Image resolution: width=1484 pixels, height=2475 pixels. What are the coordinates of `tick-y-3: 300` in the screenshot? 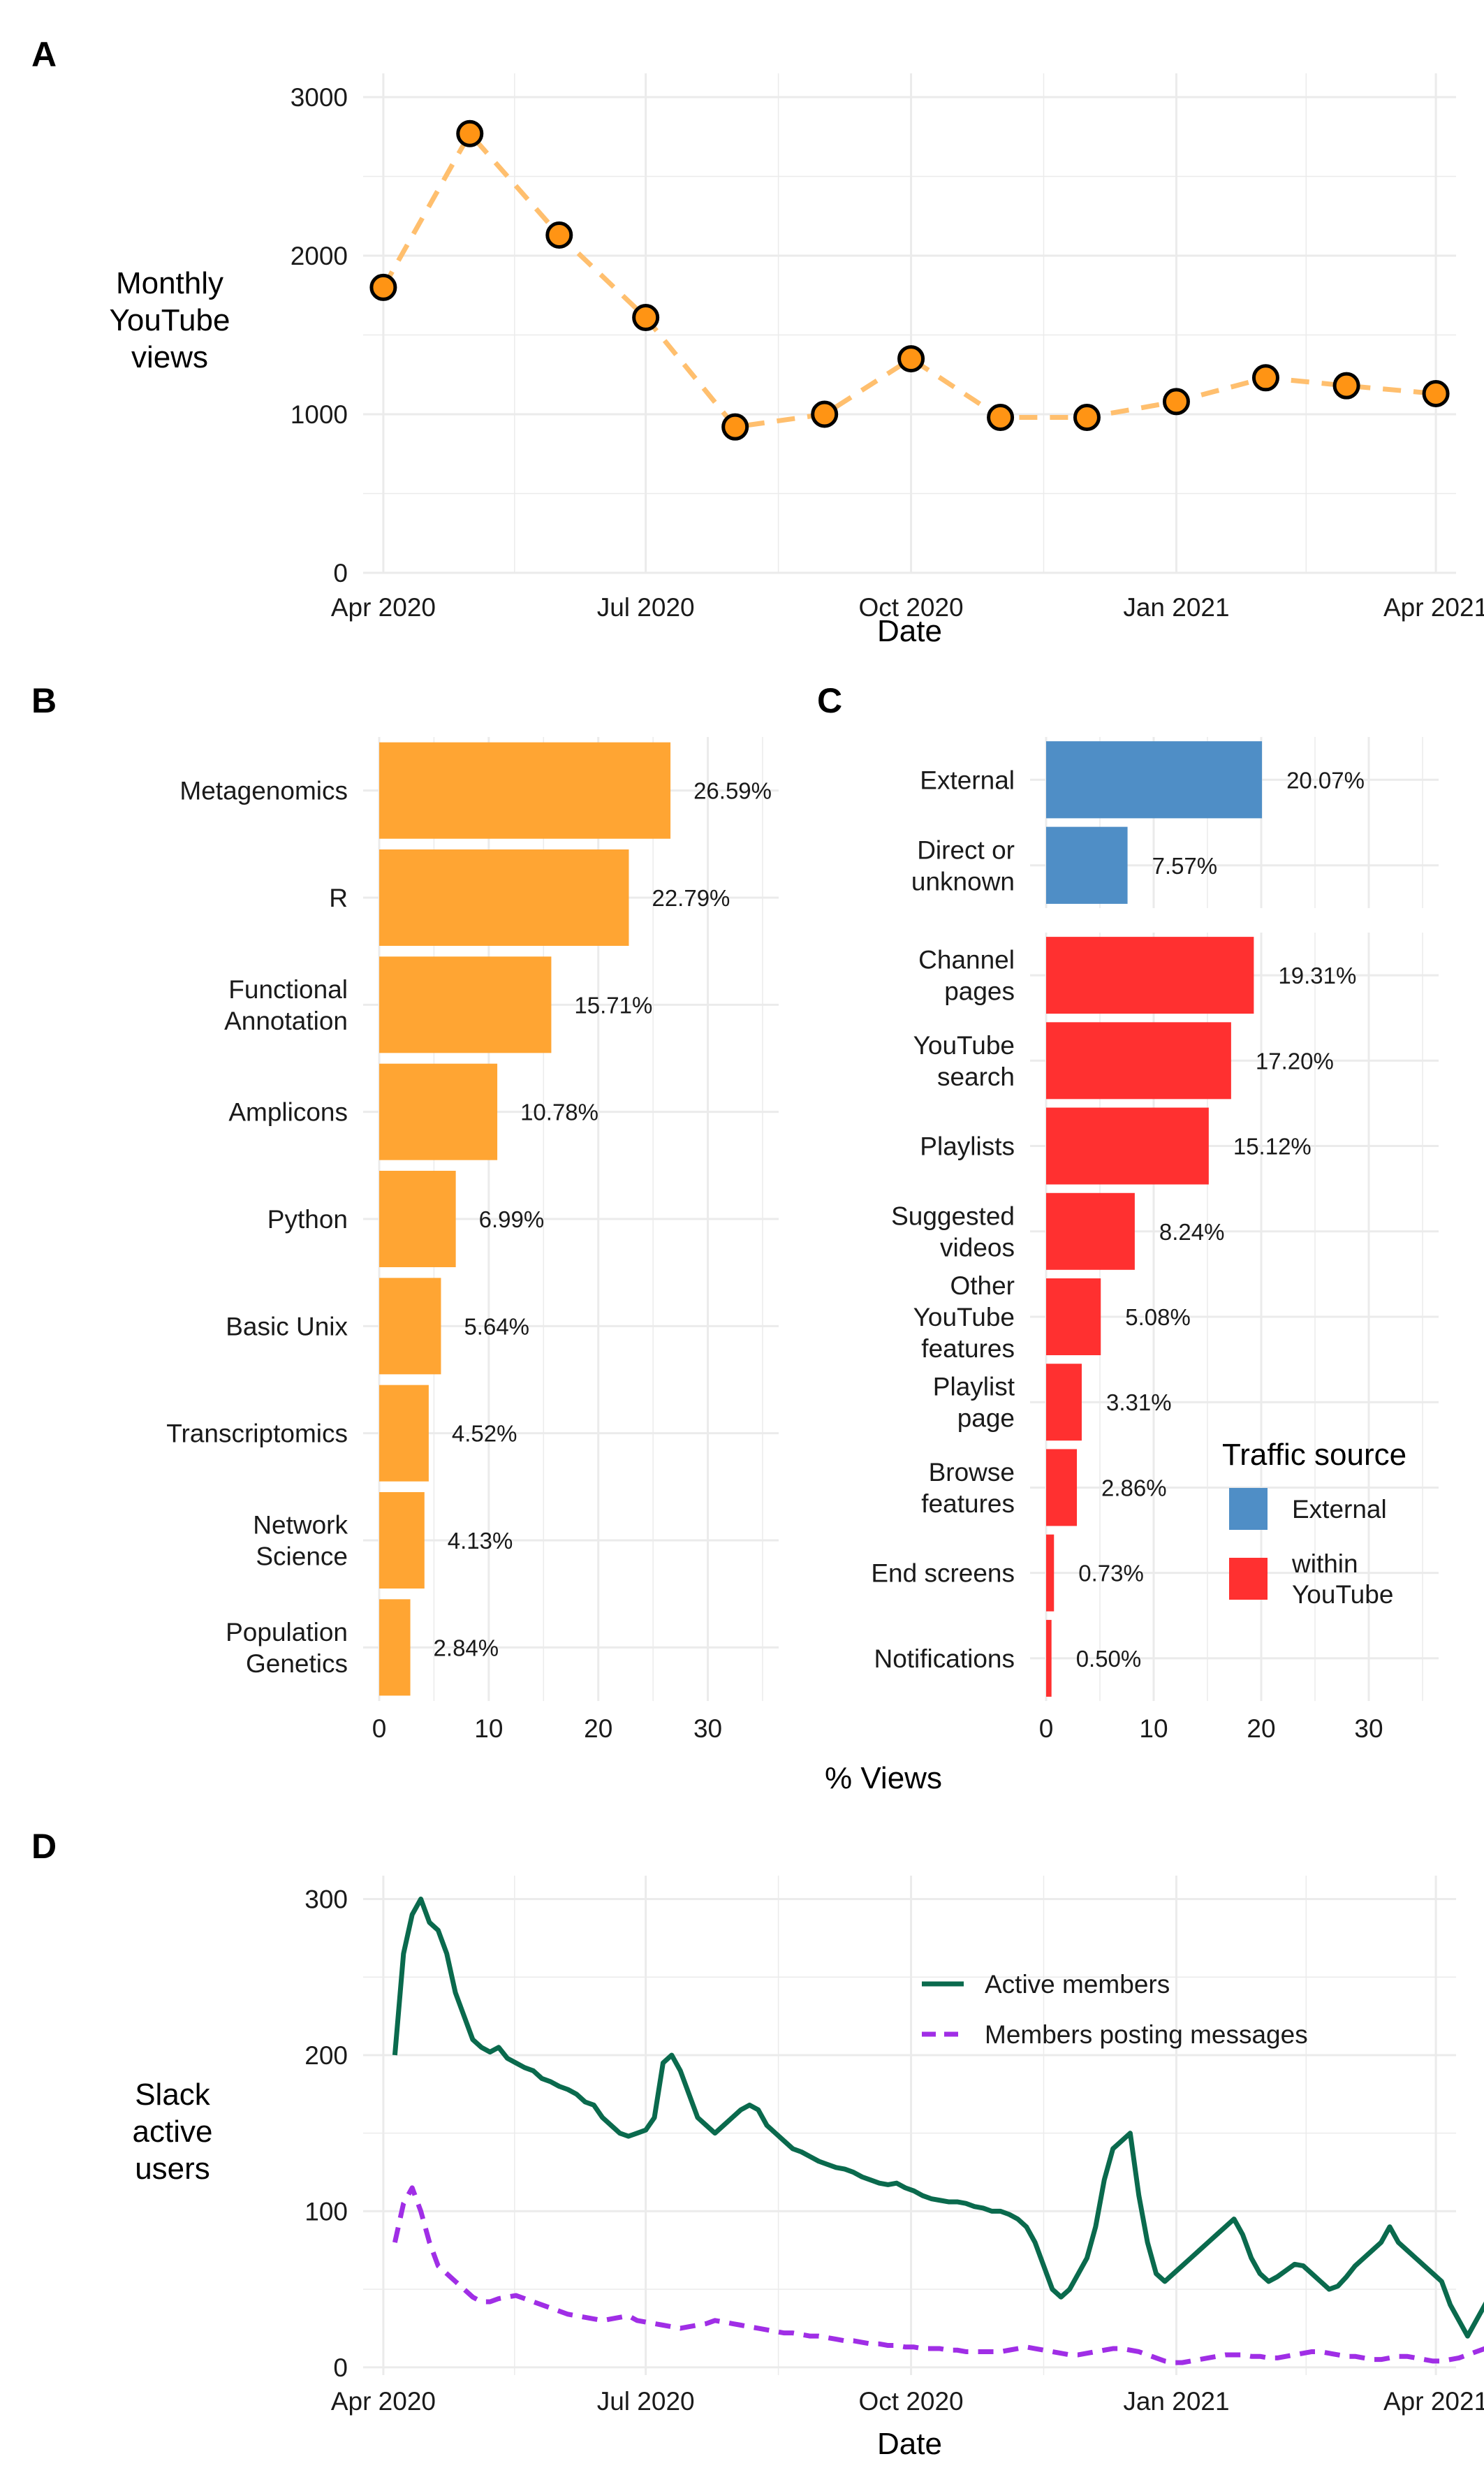 It's located at (326, 1899).